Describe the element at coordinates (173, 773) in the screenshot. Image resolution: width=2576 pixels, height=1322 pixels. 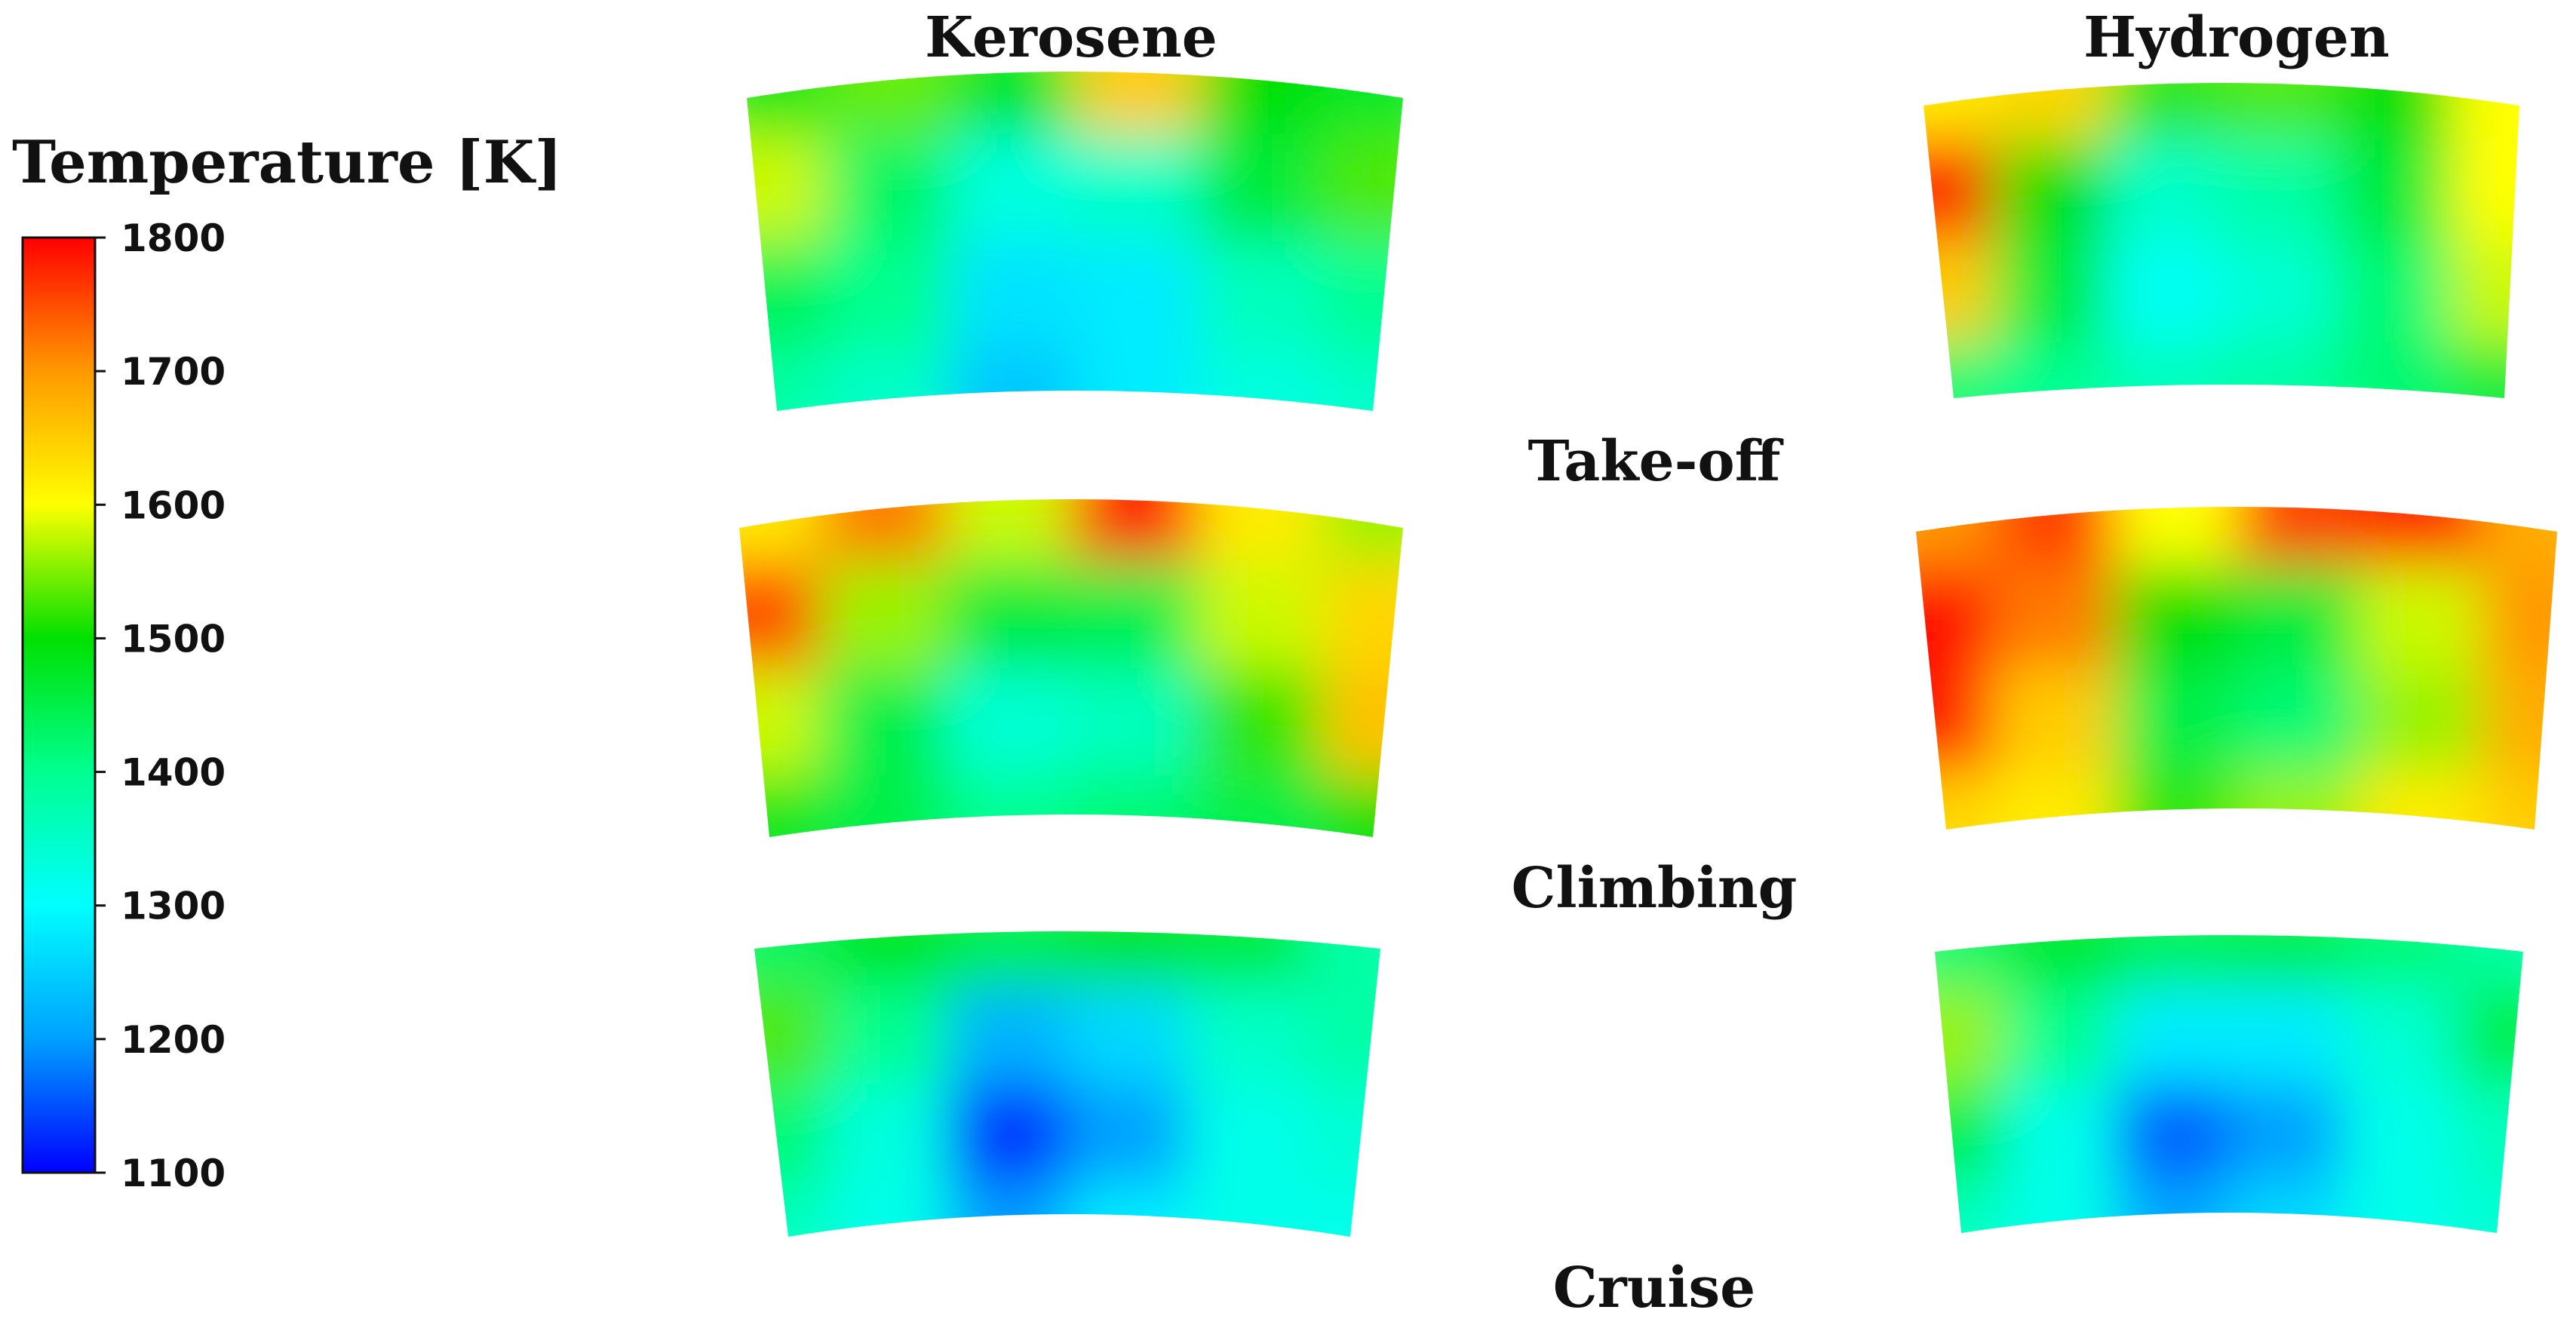
I see `colorbar-tick-label: 1400` at that location.